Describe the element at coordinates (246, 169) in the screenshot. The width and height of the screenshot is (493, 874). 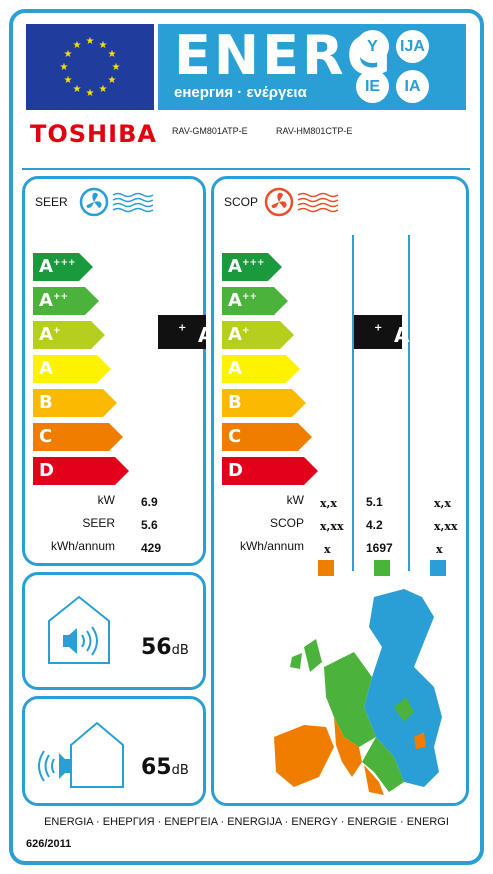
I see `header-divider` at that location.